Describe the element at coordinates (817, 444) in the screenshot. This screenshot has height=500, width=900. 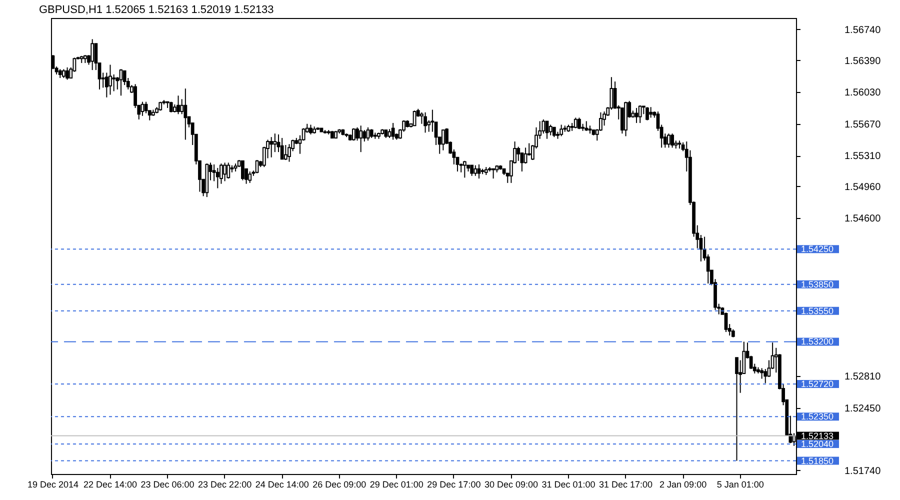
I see `ref-line-label: 1.52040` at that location.